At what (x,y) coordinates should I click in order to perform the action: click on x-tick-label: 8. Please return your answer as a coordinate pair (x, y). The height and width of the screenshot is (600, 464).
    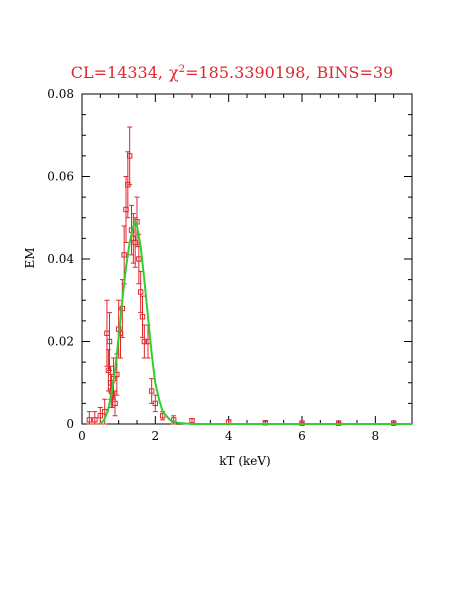
    Looking at the image, I should click on (376, 436).